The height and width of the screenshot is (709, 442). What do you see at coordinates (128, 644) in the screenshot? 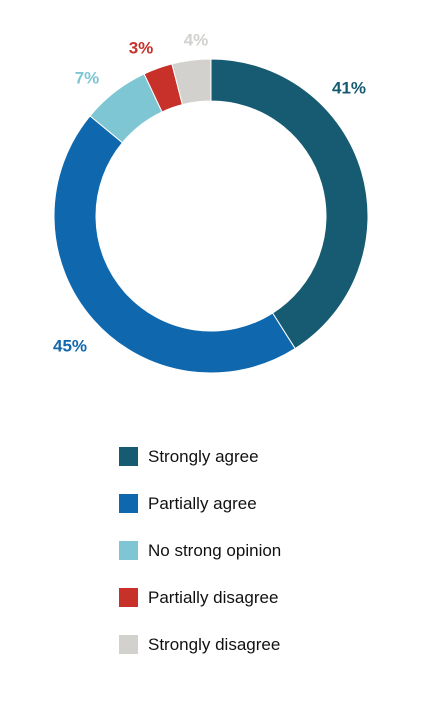
I see `legend-swatch-strongly-disagree` at bounding box center [128, 644].